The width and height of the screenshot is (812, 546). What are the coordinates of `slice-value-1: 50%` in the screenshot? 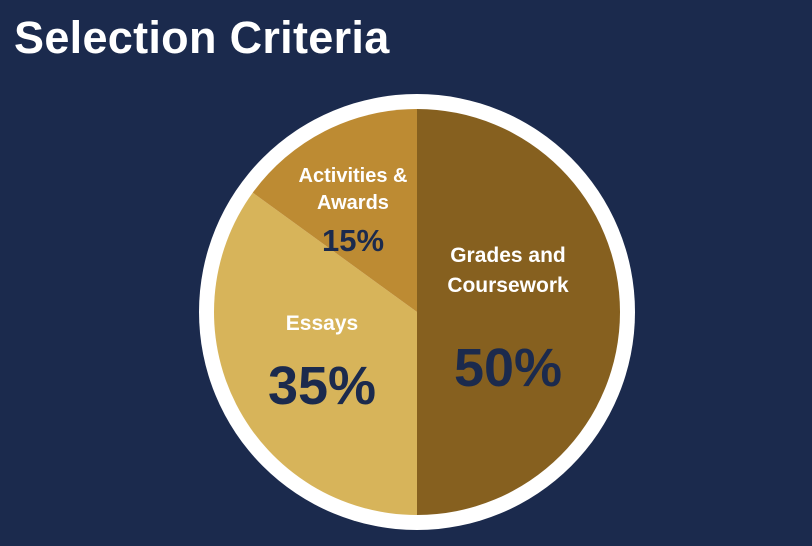 It's located at (508, 368).